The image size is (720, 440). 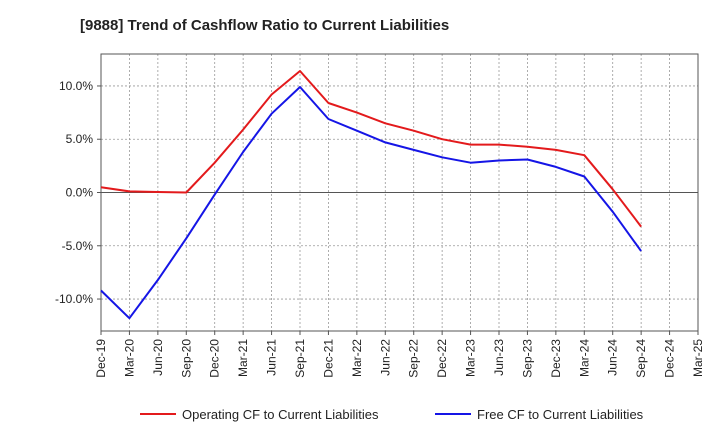 What do you see at coordinates (243, 358) in the screenshot?
I see `x-tick-label: Mar-21` at bounding box center [243, 358].